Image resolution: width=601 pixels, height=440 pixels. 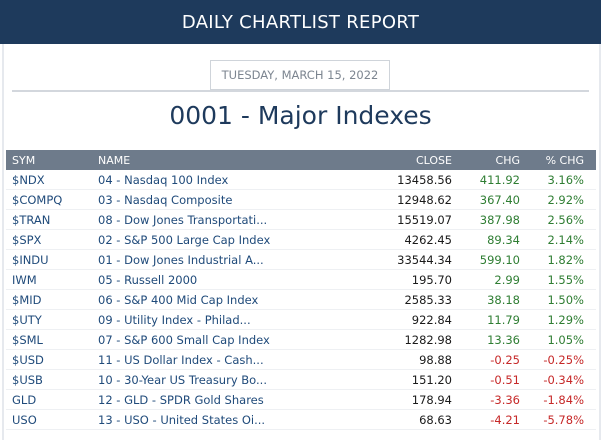 I want to click on pct-change-value: 1.50%, so click(x=565, y=299).